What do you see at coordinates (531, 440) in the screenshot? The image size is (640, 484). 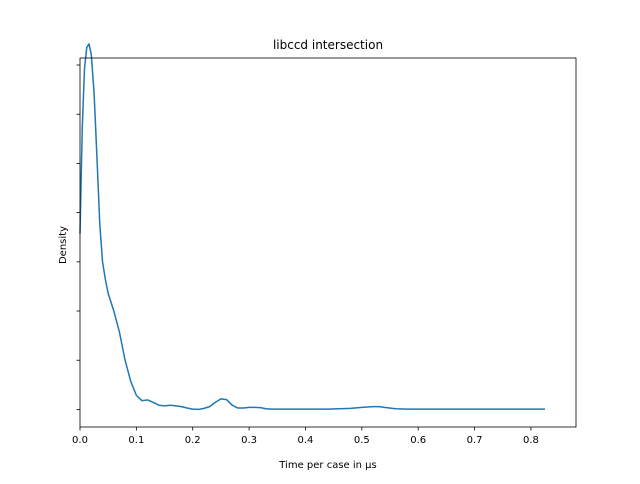 I see `x-tick-label: 0.8` at bounding box center [531, 440].